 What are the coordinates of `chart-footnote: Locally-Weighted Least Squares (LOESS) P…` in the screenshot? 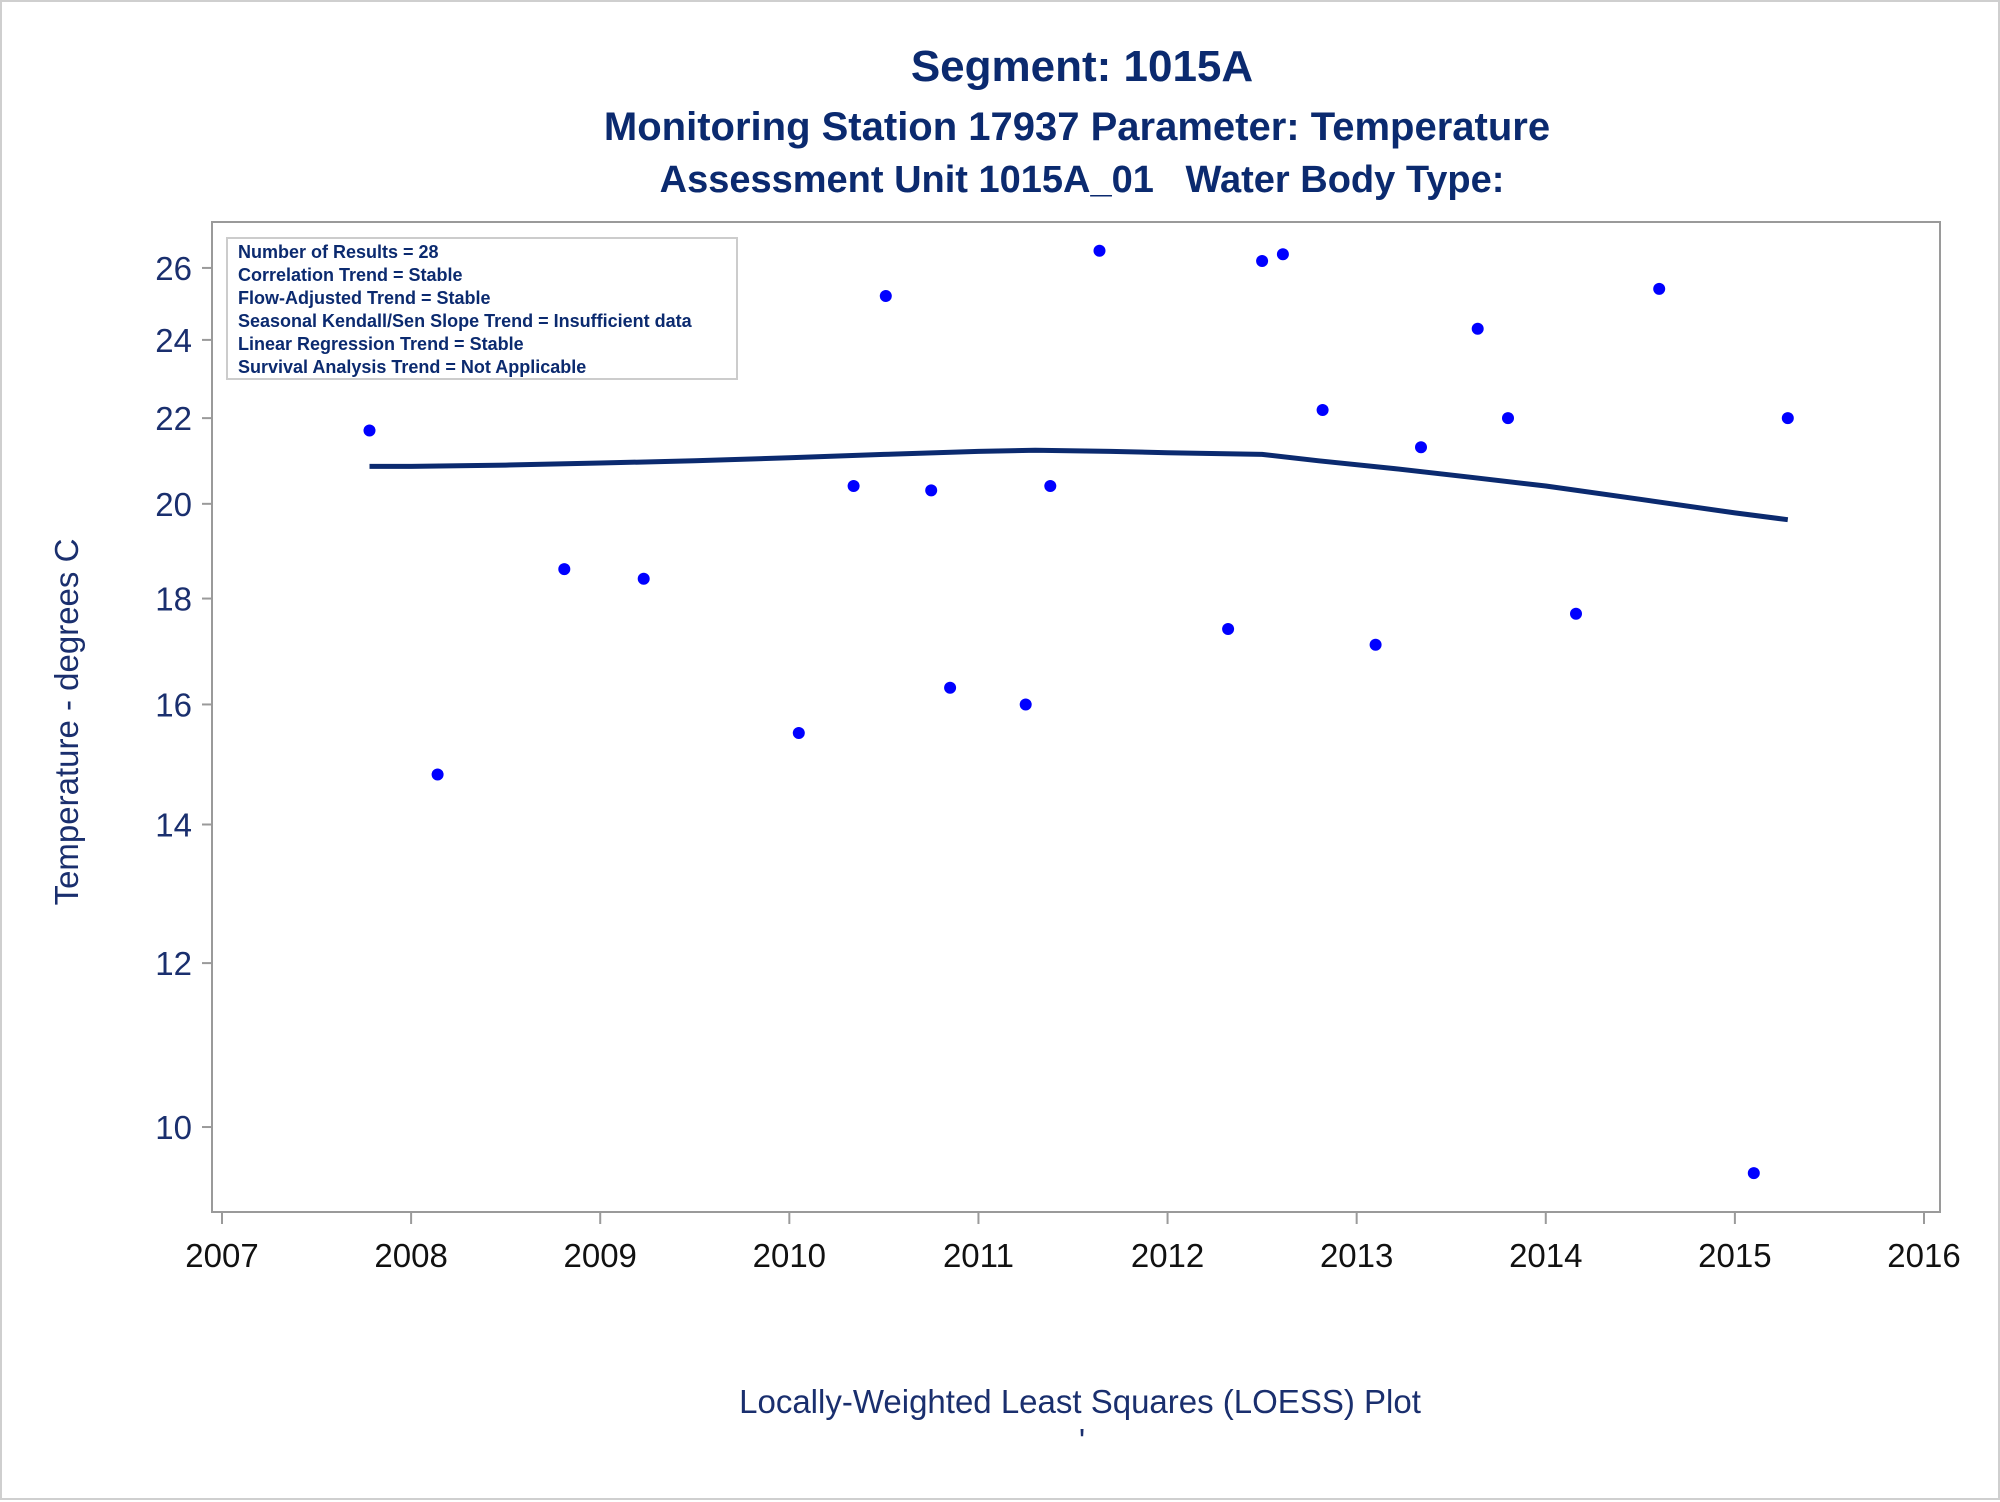 It's located at (1080, 1401).